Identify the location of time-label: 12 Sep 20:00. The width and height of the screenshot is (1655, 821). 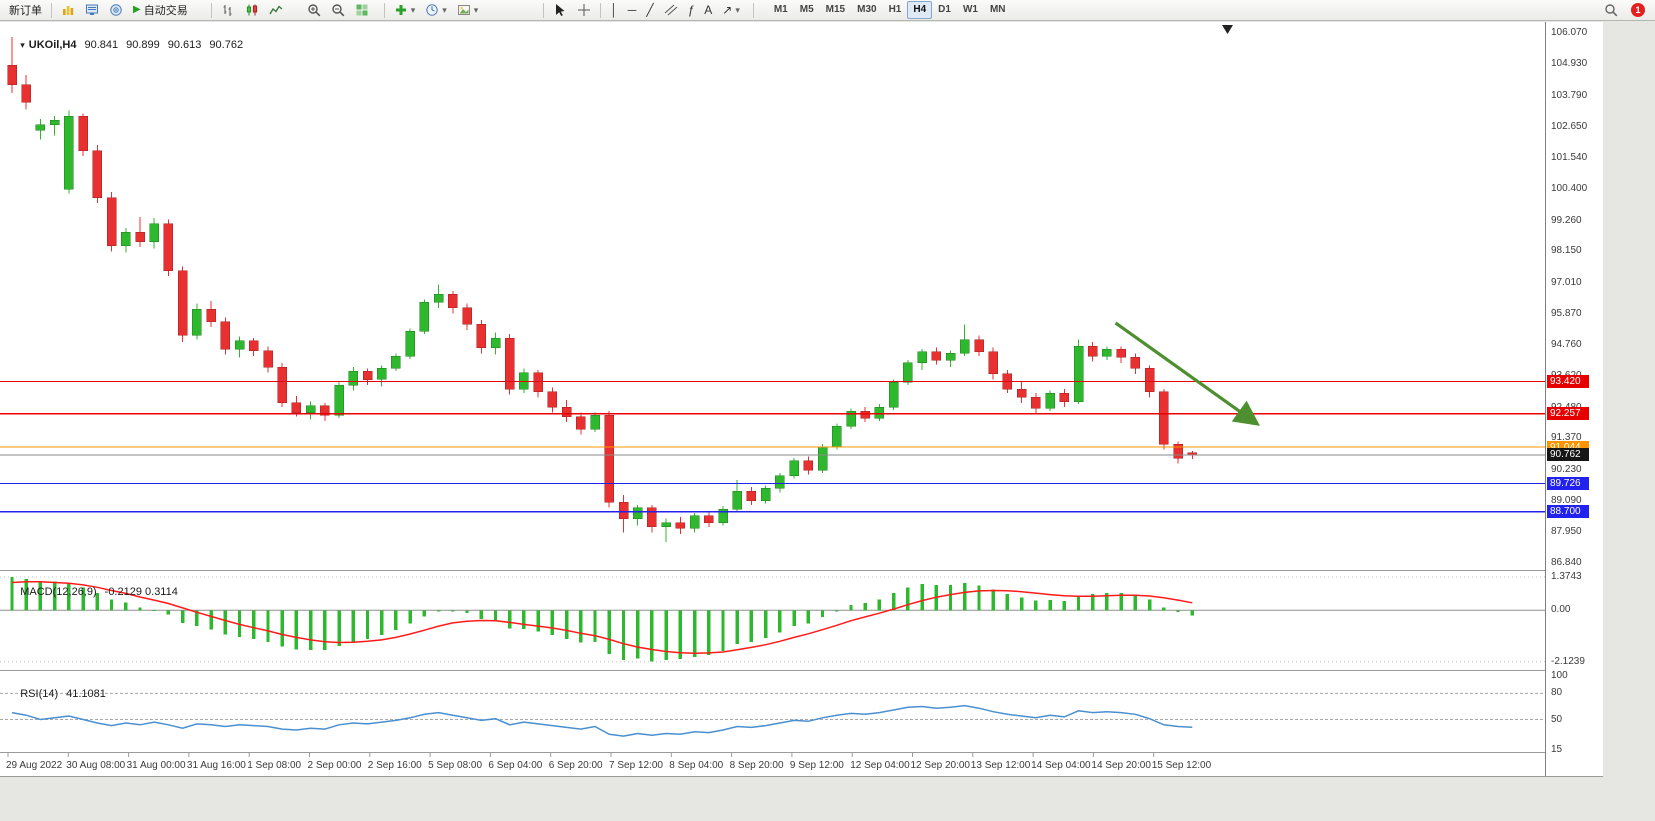
(940, 765).